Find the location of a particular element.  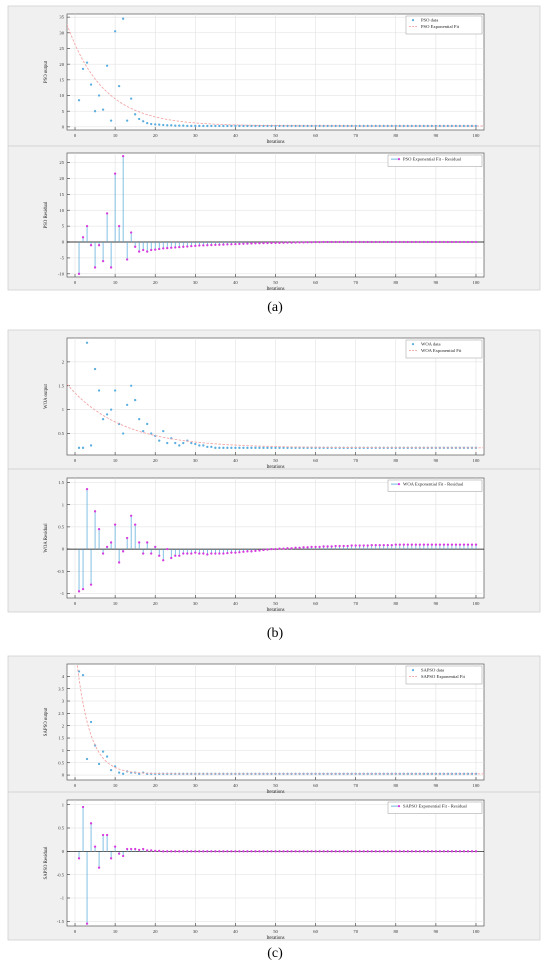

x-tick-label: 0 is located at coordinates (75, 931).